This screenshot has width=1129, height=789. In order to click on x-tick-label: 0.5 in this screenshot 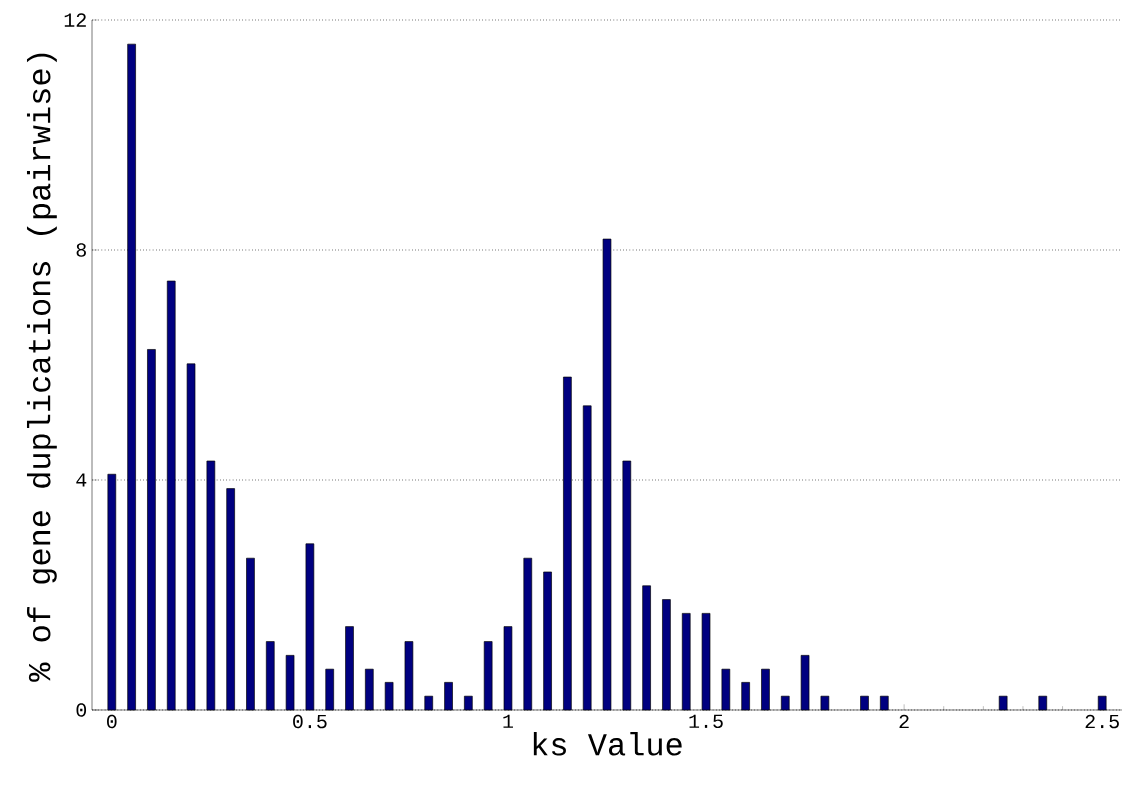, I will do `click(310, 721)`.